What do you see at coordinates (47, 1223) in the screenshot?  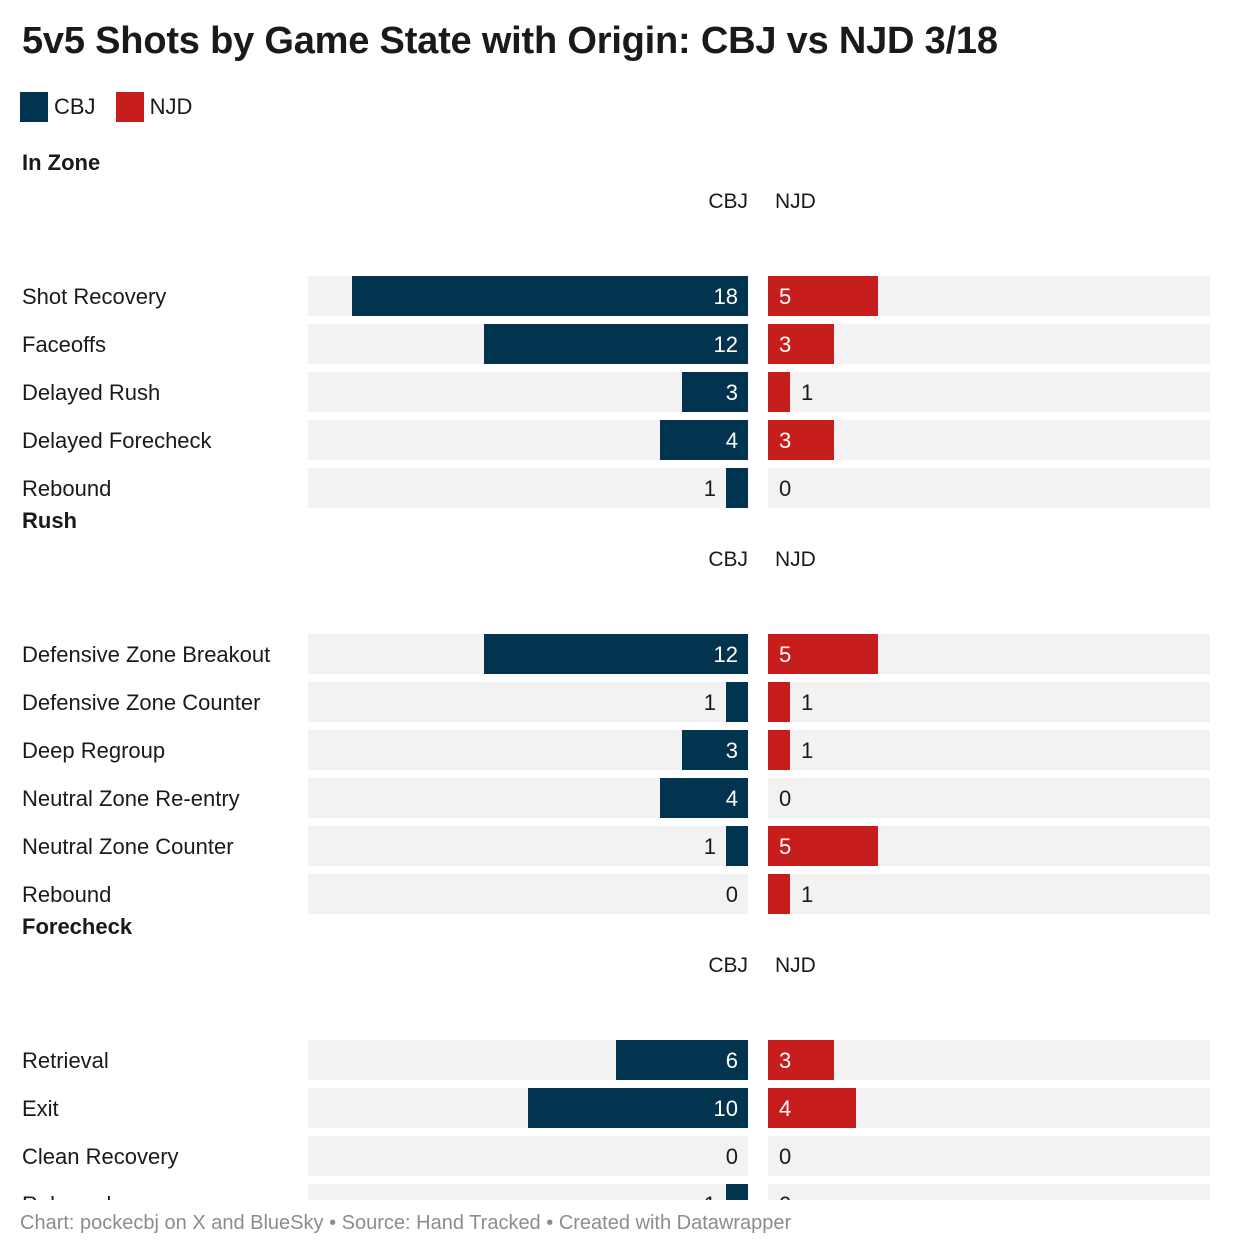 I see `footer-chart-prefix: Chart:` at bounding box center [47, 1223].